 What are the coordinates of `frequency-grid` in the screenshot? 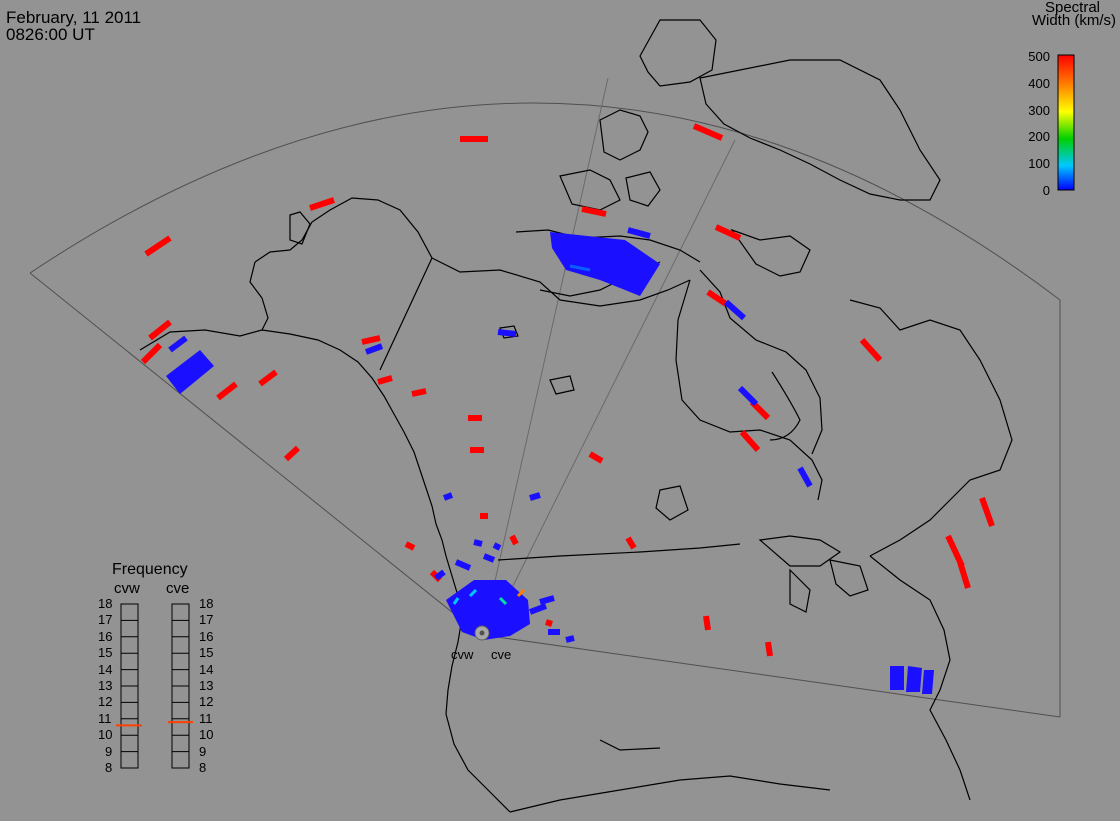 It's located at (155, 694).